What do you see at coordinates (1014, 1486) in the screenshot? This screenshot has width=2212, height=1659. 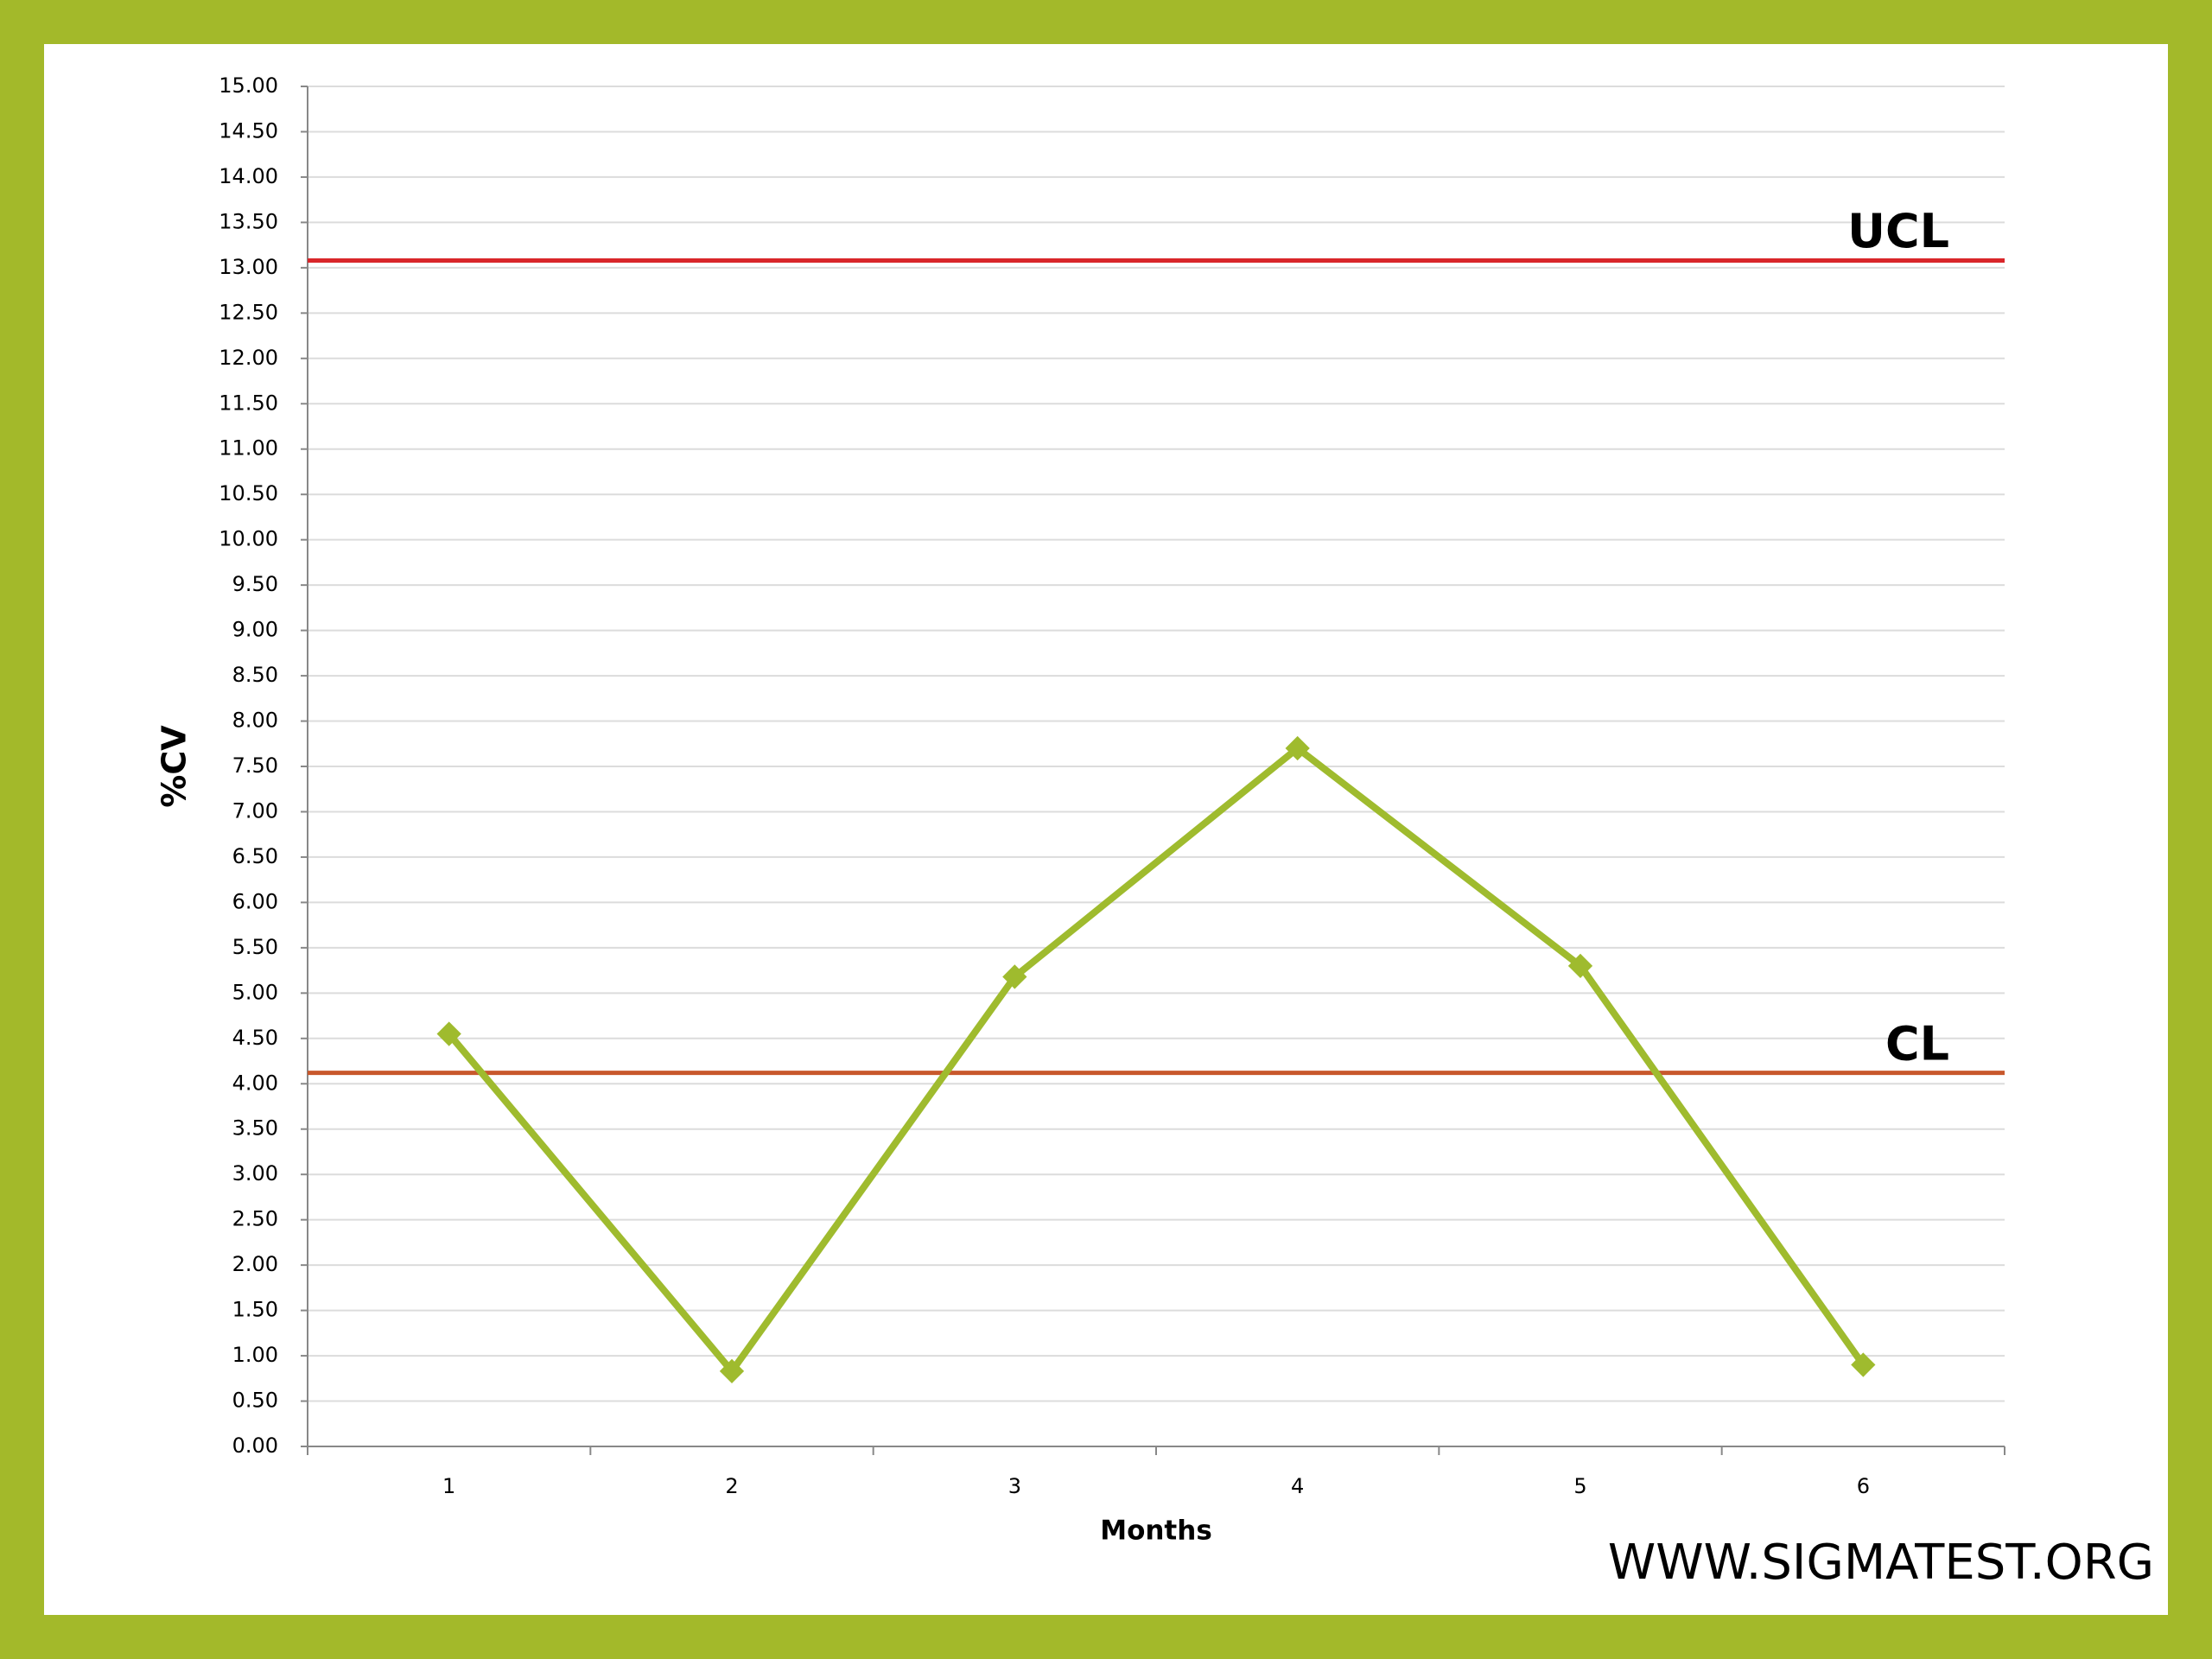 I see `x-tick-label: 3` at bounding box center [1014, 1486].